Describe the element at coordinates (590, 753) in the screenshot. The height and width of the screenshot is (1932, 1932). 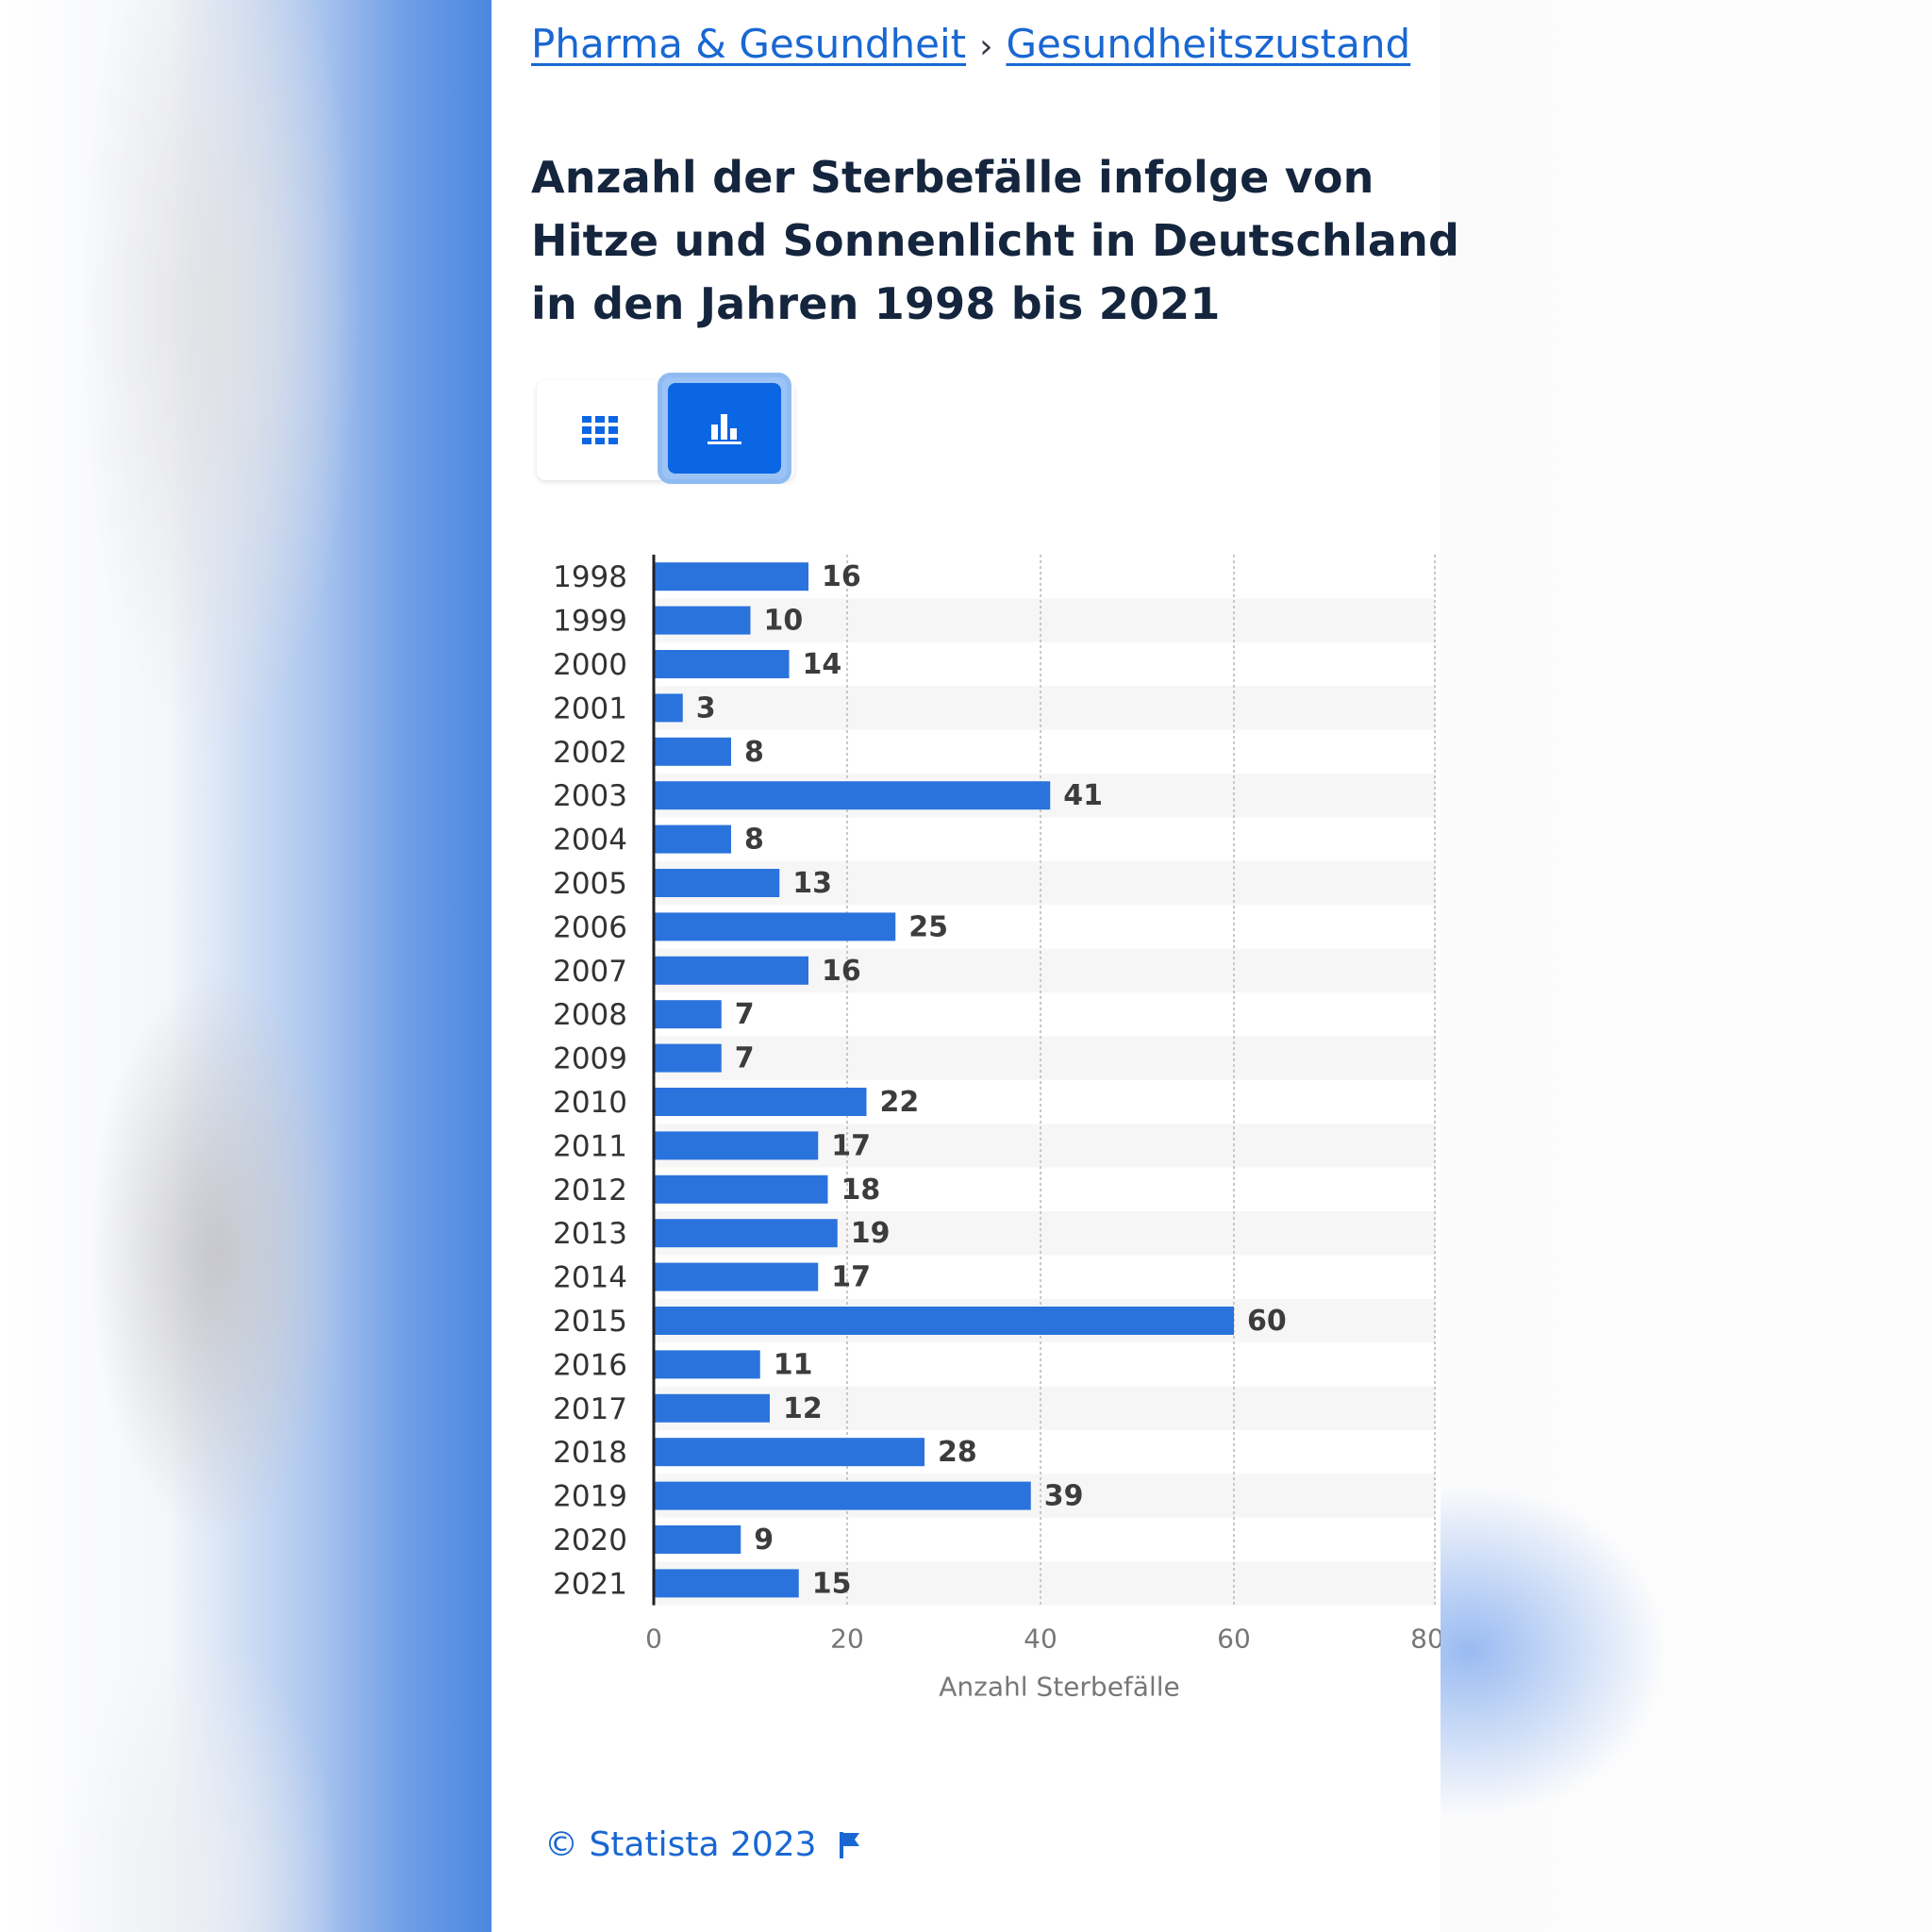
I see `category-label: 2002` at that location.